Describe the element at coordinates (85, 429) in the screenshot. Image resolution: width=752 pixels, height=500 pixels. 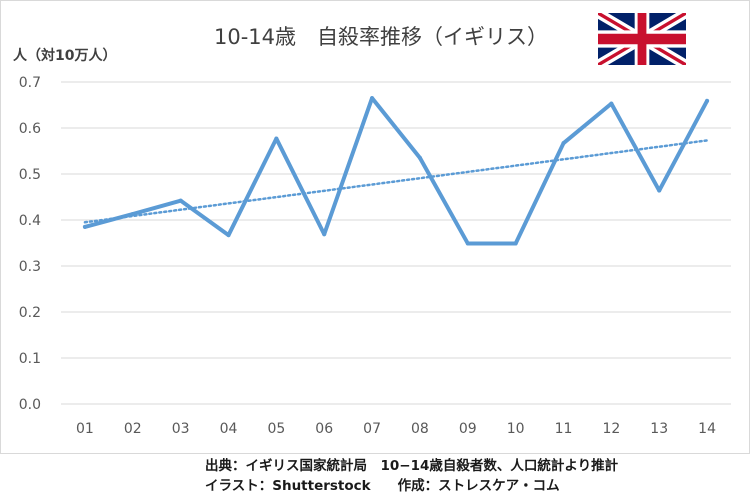
I see `x-tick-label: 01` at that location.